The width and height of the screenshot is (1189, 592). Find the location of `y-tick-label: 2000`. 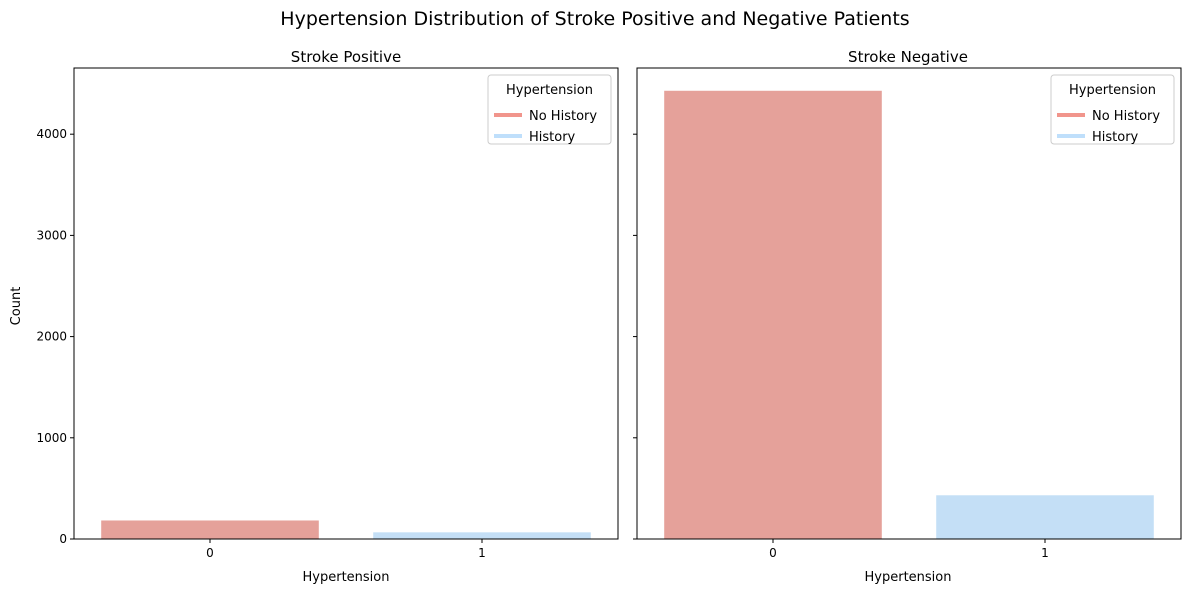

y-tick-label: 2000 is located at coordinates (51, 337).